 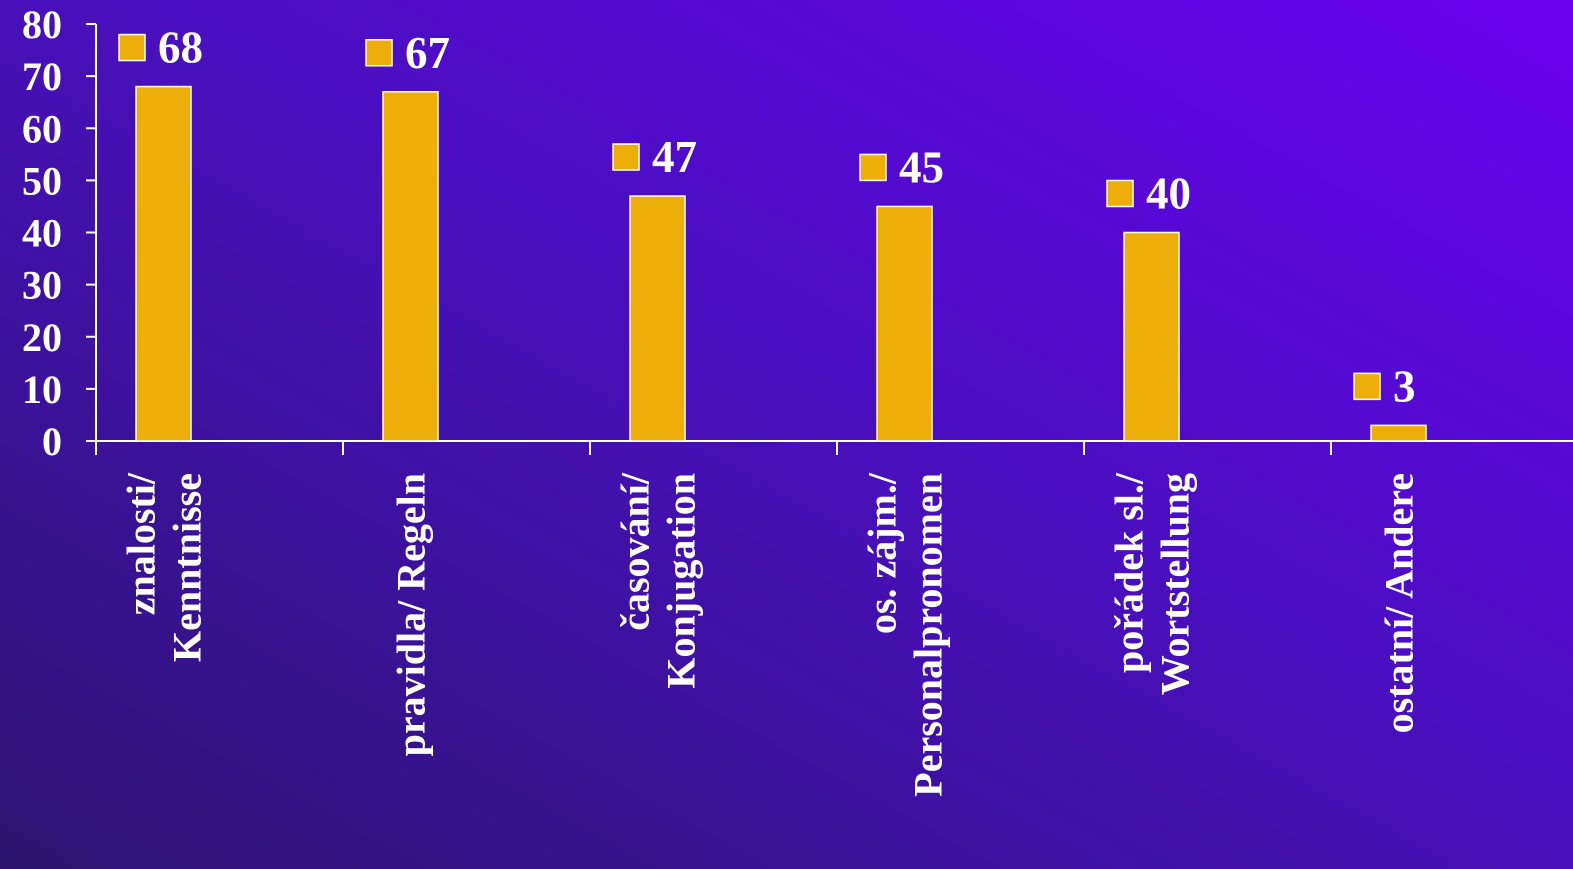 I want to click on category-label: znalosti/Kenntnisse, so click(x=164, y=567).